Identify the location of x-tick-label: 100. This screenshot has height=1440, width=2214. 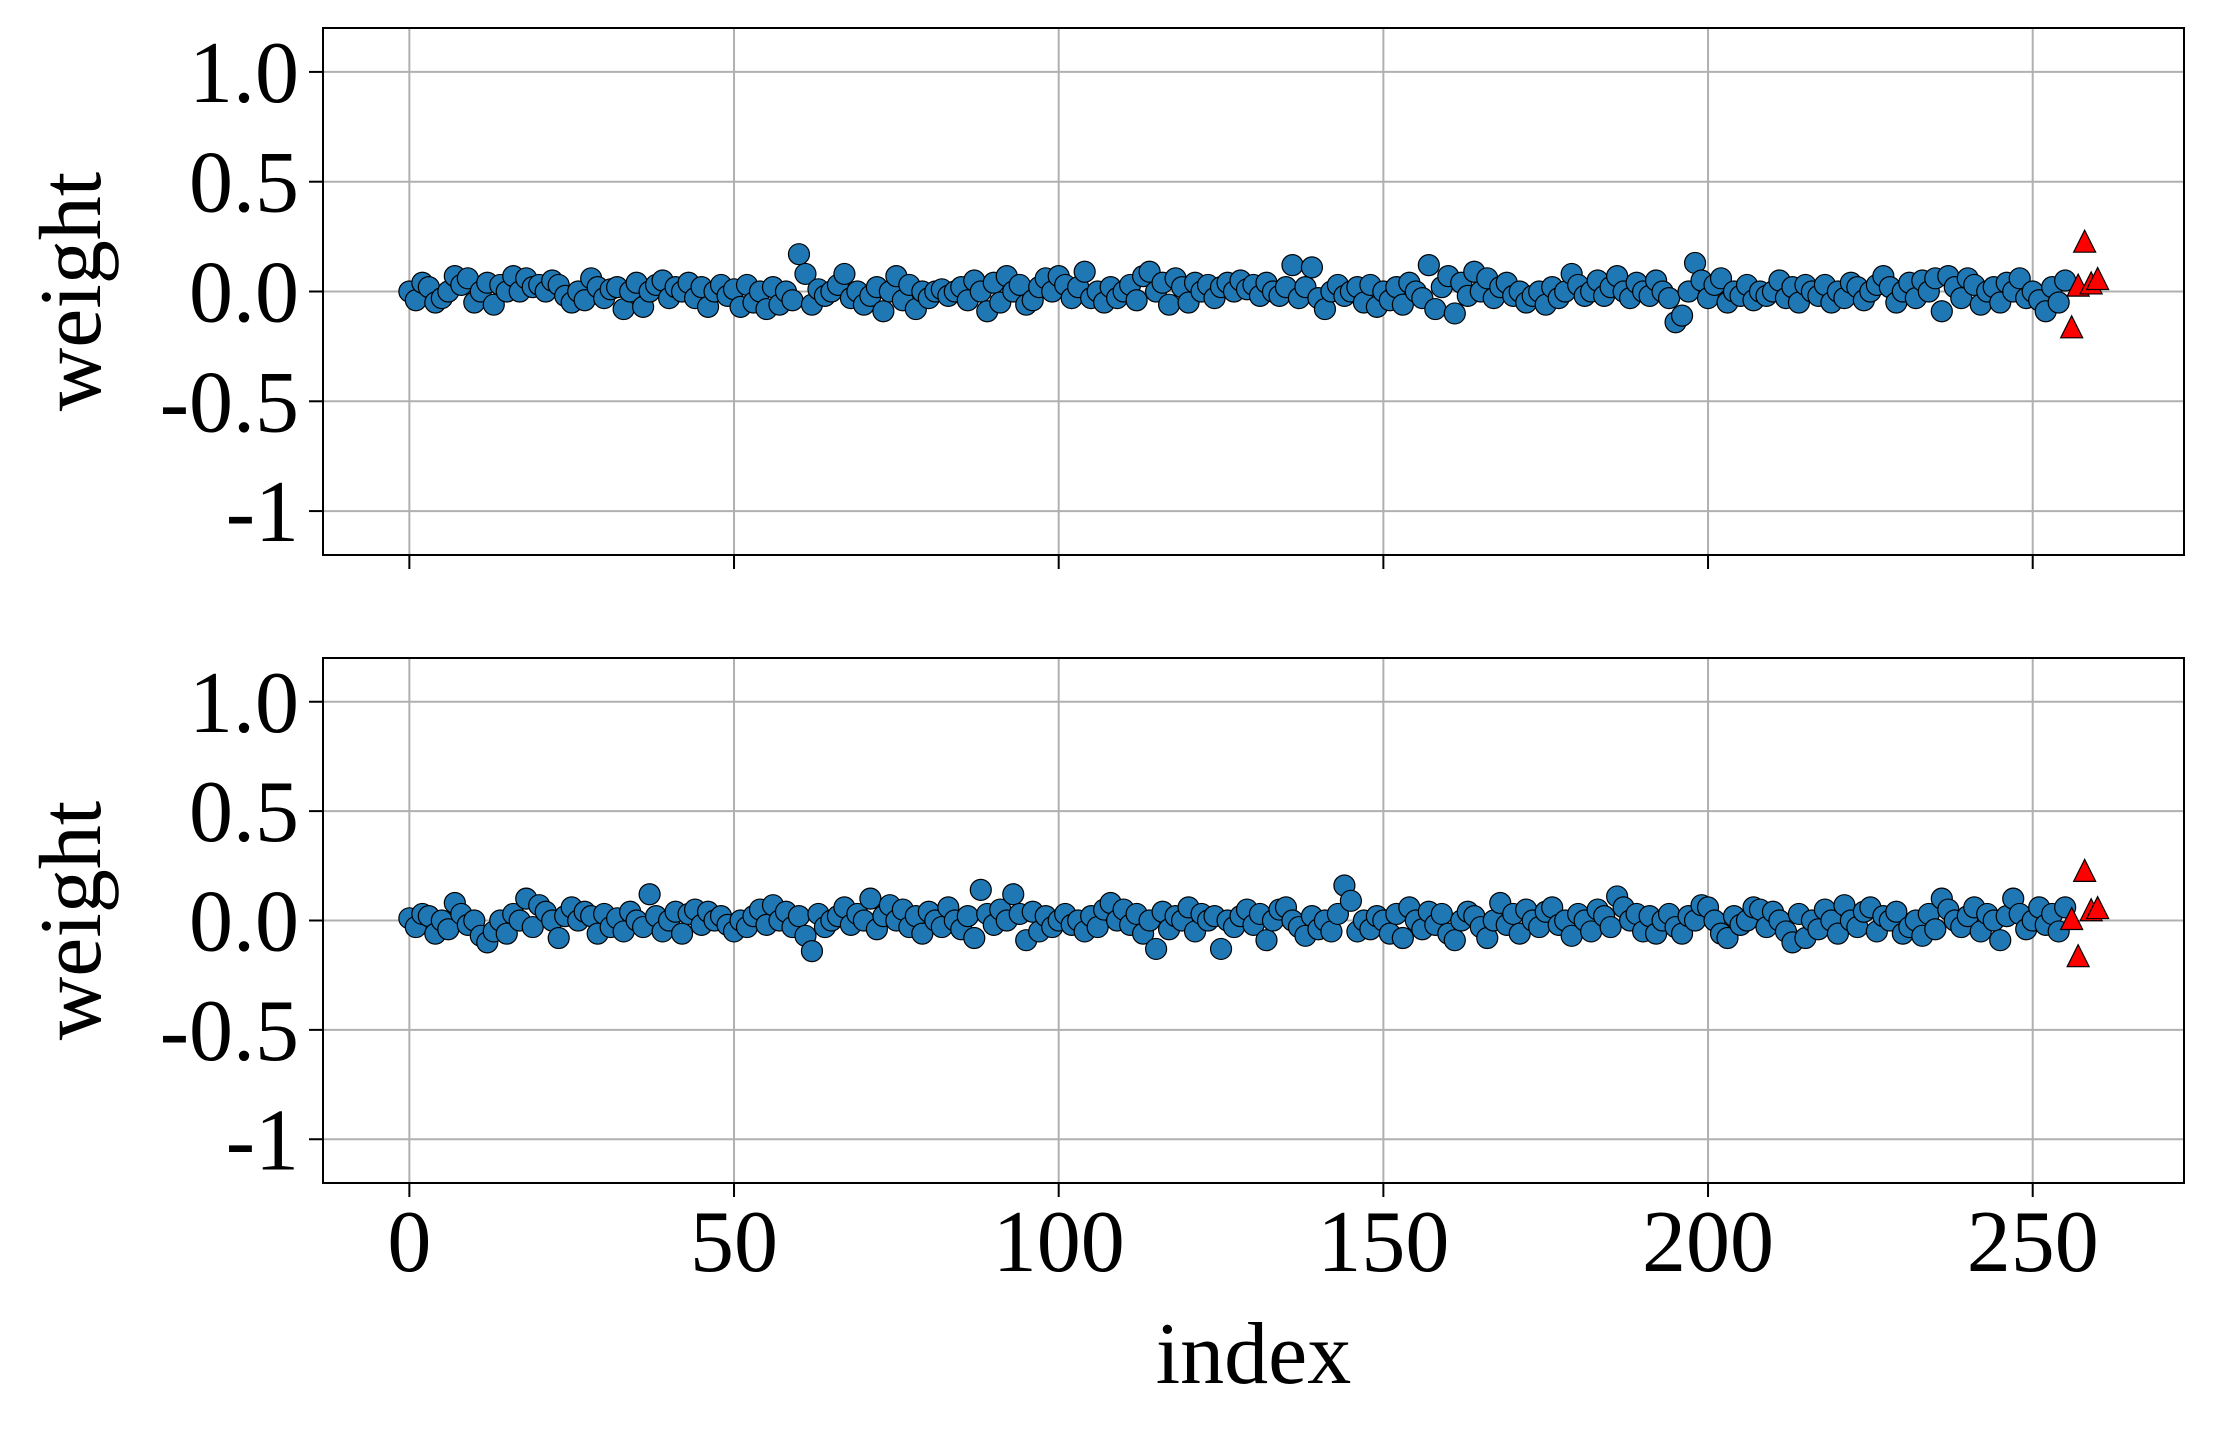
(1059, 1242).